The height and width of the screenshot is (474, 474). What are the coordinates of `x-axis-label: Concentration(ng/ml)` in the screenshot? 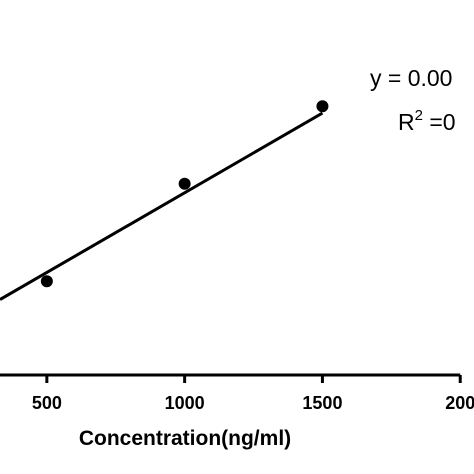 It's located at (185, 438).